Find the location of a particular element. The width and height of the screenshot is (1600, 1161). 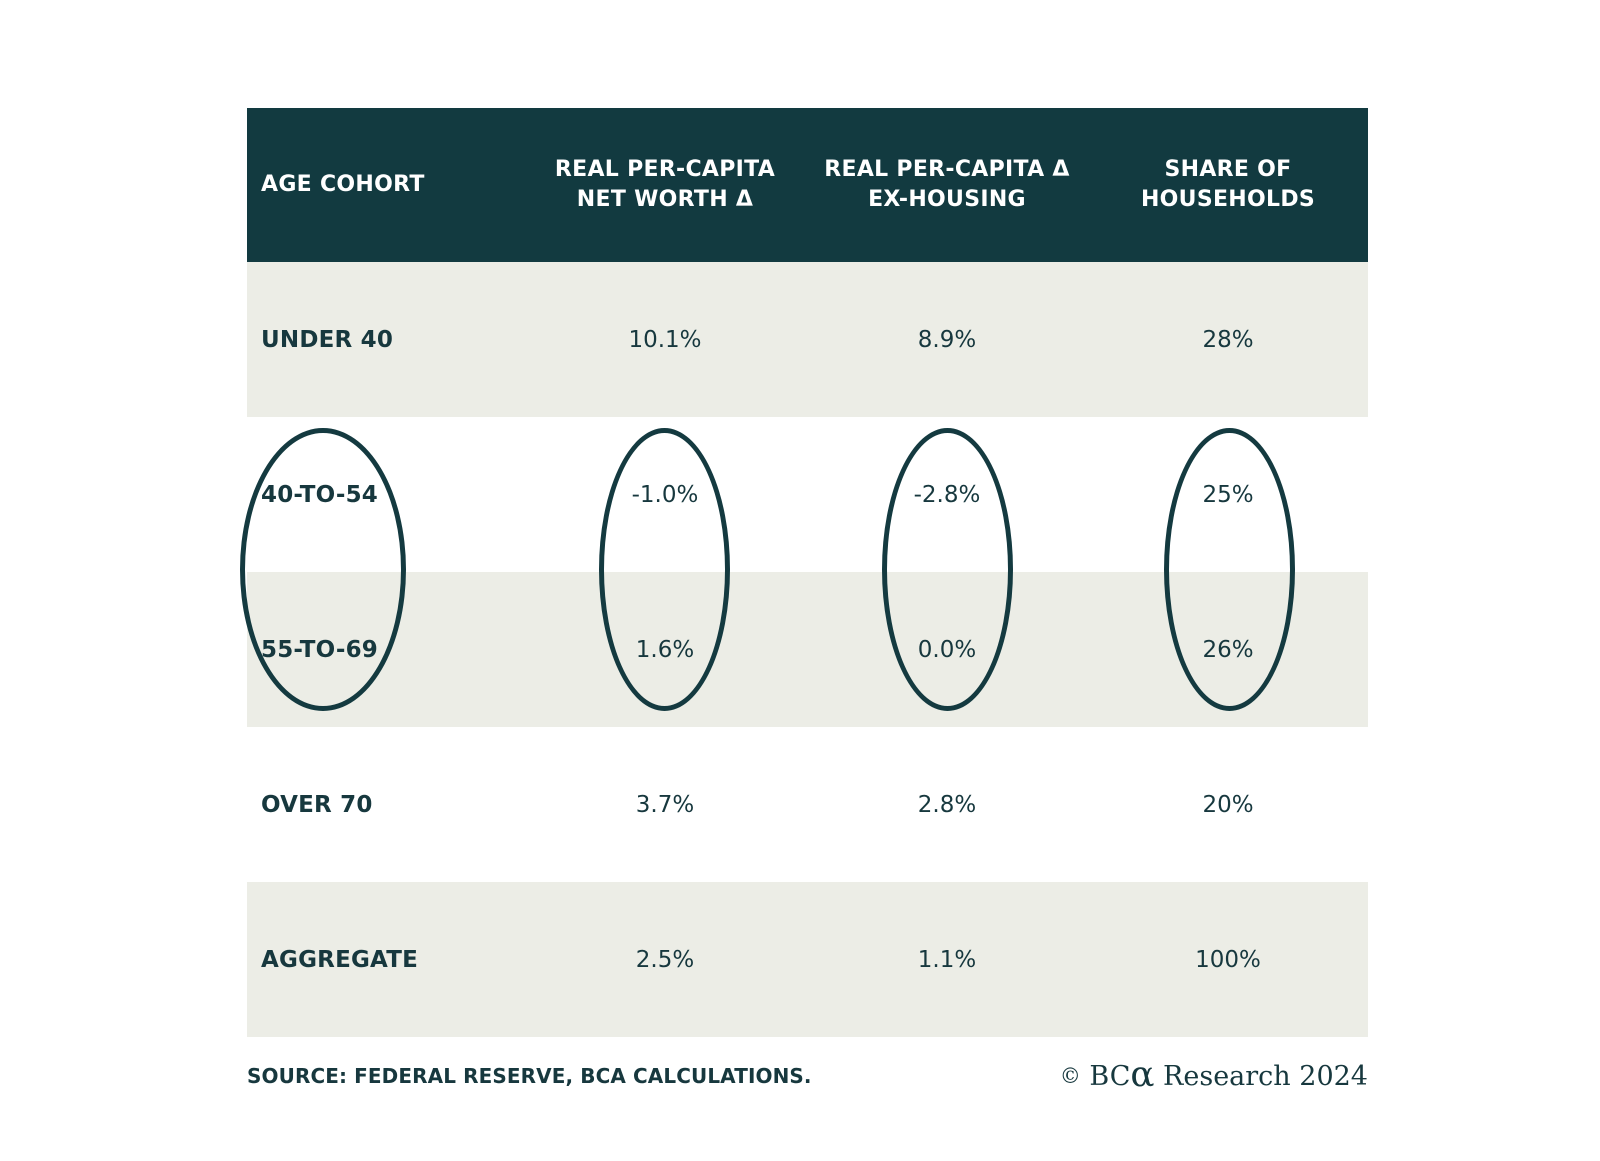

copyright-icon: © is located at coordinates (1070, 1075).